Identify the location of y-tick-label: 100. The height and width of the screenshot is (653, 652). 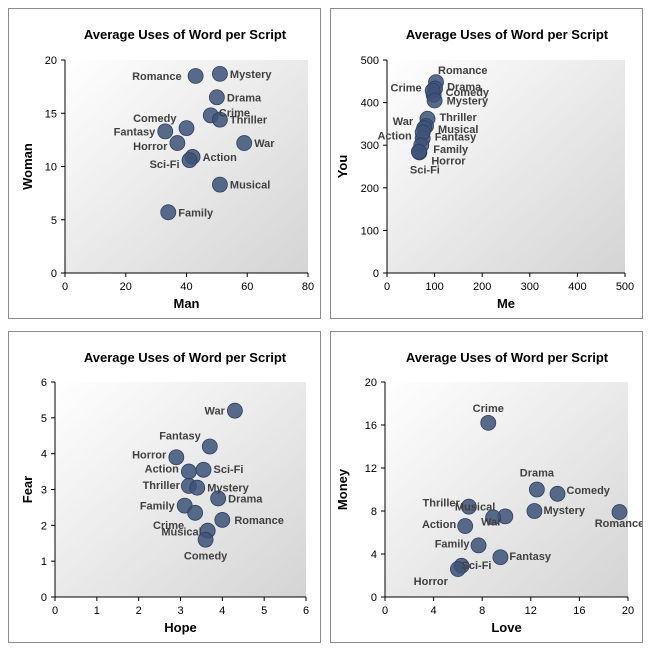
(370, 231).